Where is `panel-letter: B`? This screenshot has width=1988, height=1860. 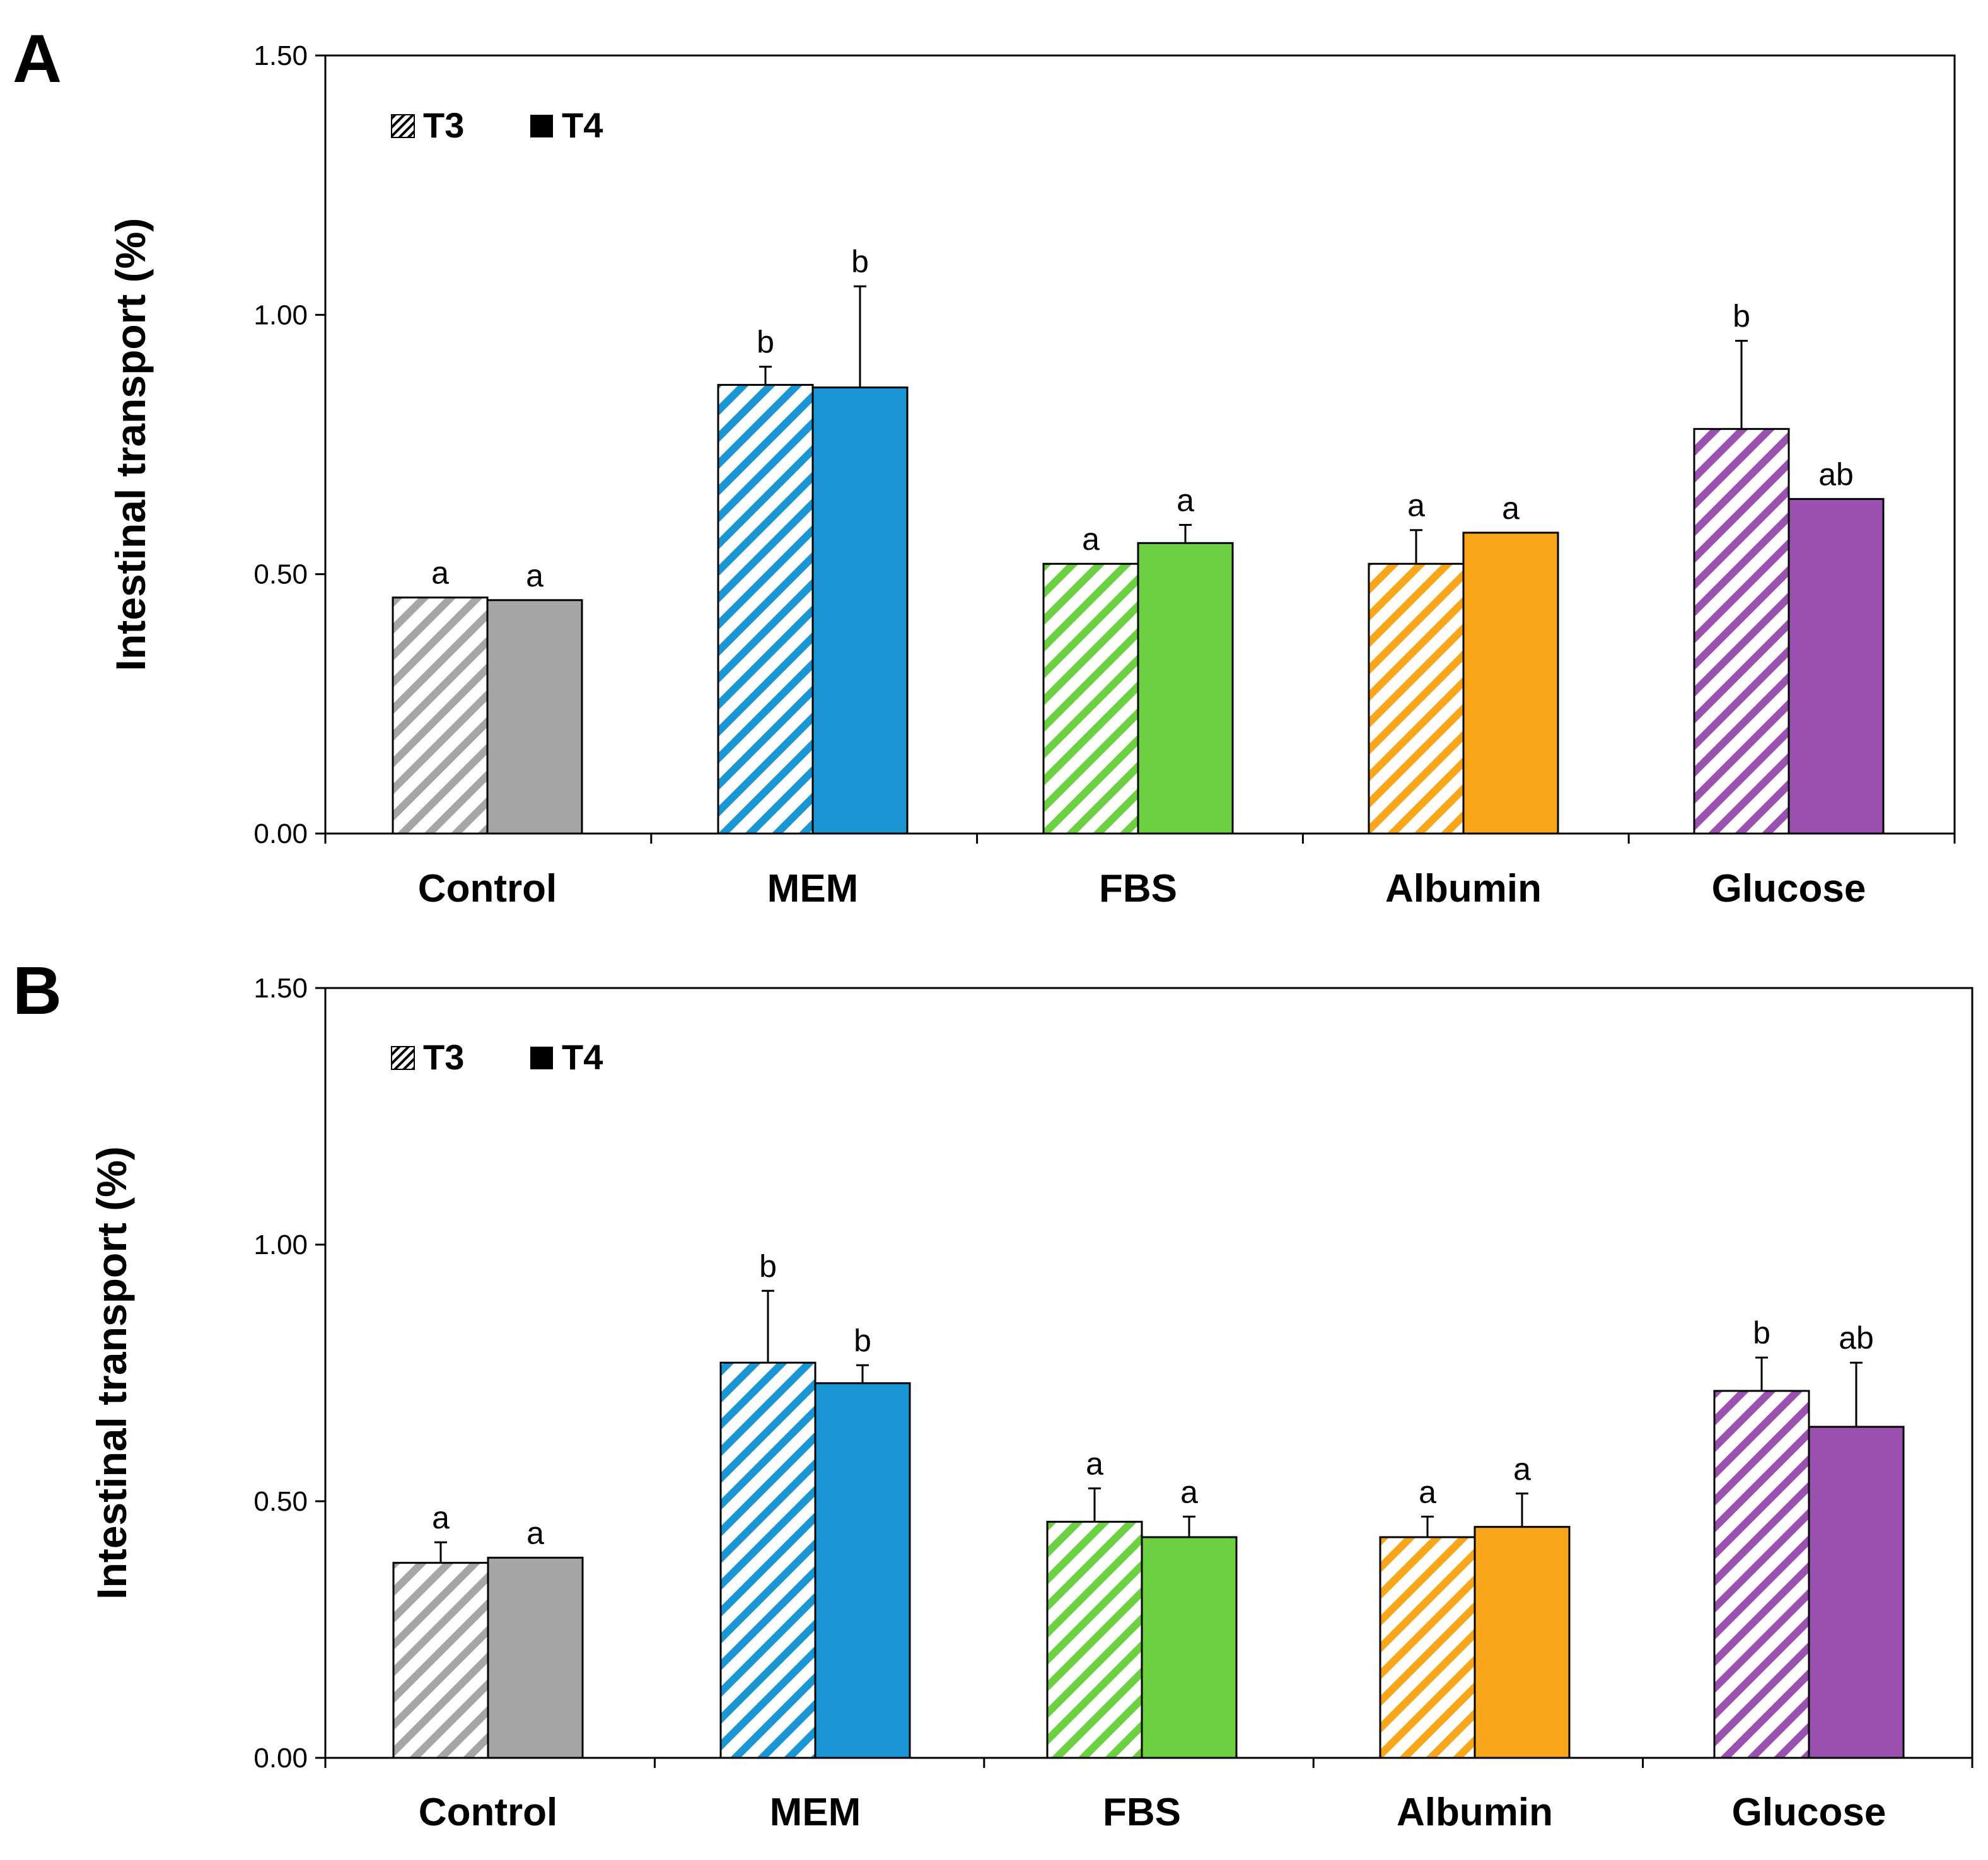
panel-letter: B is located at coordinates (38, 990).